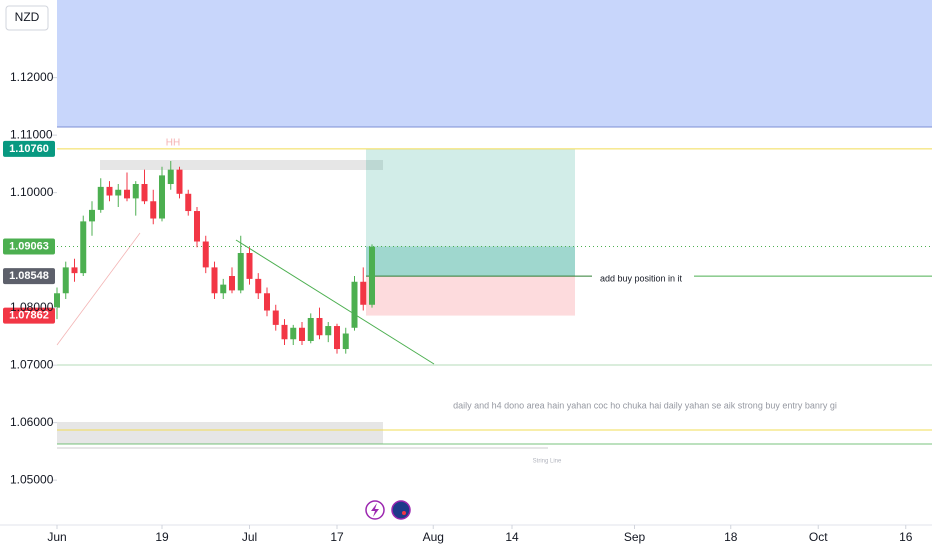 The width and height of the screenshot is (932, 550). Describe the element at coordinates (470, 296) in the screenshot. I see `loss-zone` at that location.